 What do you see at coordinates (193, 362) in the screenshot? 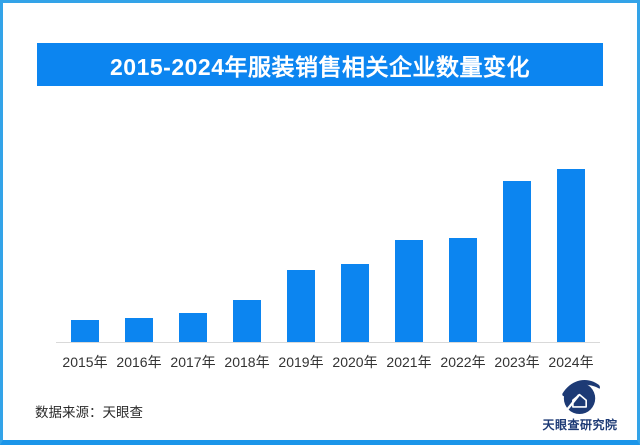
I see `x-axis-label: 2017年` at bounding box center [193, 362].